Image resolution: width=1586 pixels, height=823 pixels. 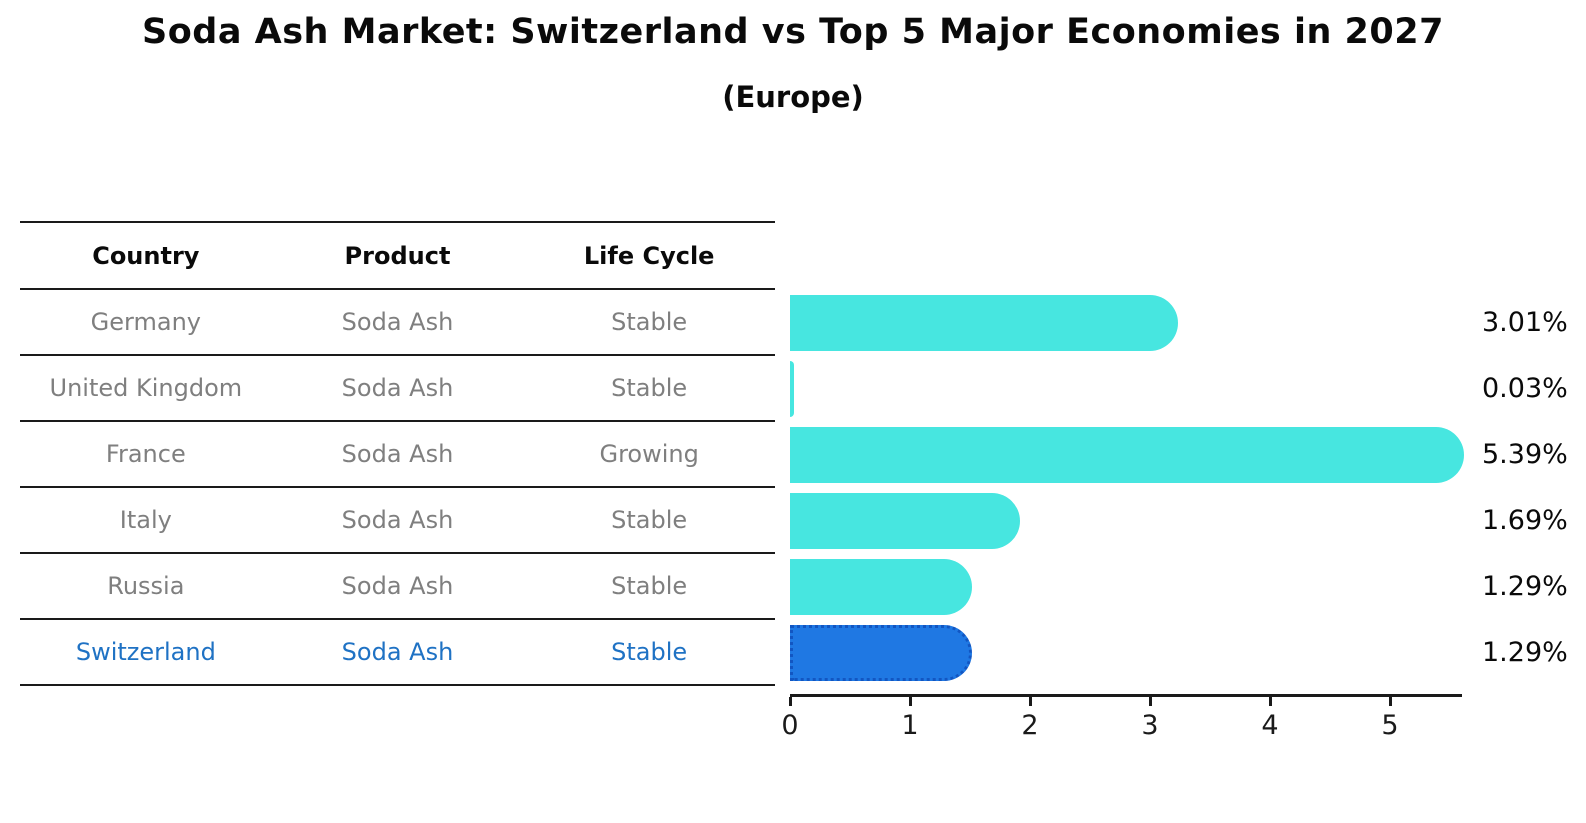 I want to click on cell-life-cycle: Growing, so click(x=649, y=454).